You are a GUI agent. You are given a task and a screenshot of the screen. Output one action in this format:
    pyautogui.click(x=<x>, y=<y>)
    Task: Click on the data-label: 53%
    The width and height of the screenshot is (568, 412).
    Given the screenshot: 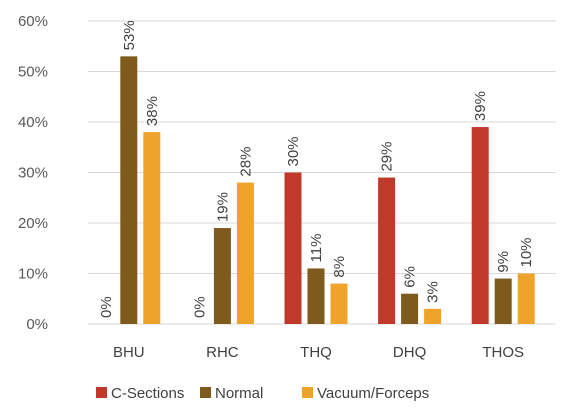 What is the action you would take?
    pyautogui.click(x=129, y=35)
    